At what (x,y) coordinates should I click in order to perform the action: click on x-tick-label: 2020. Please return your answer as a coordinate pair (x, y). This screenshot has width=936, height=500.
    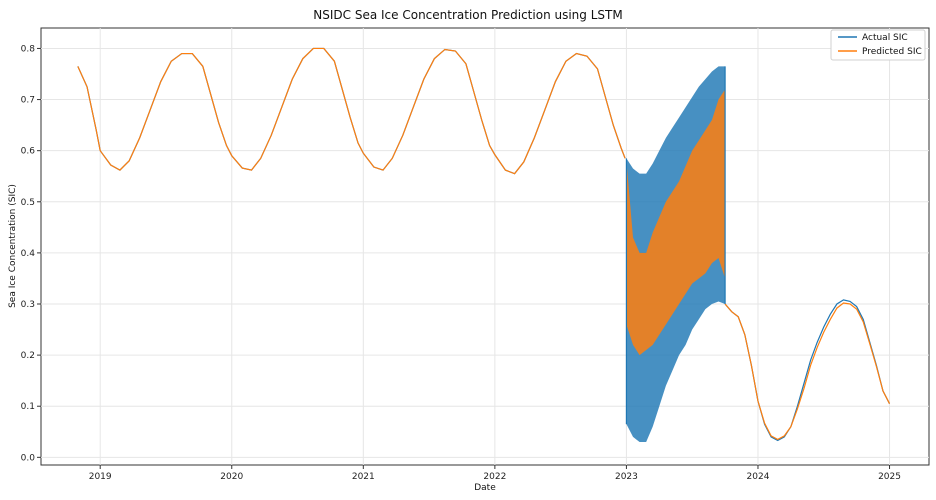
    Looking at the image, I should click on (231, 477).